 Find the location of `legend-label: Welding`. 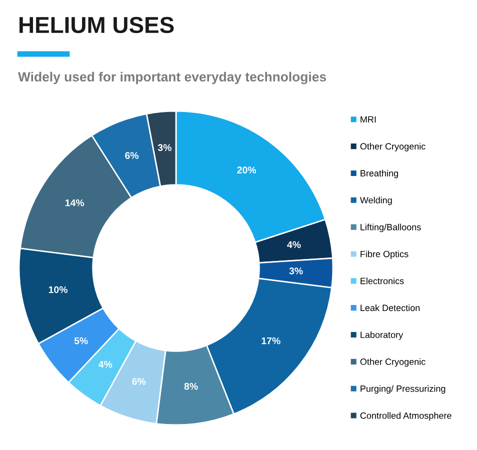

legend-label: Welding is located at coordinates (376, 201).